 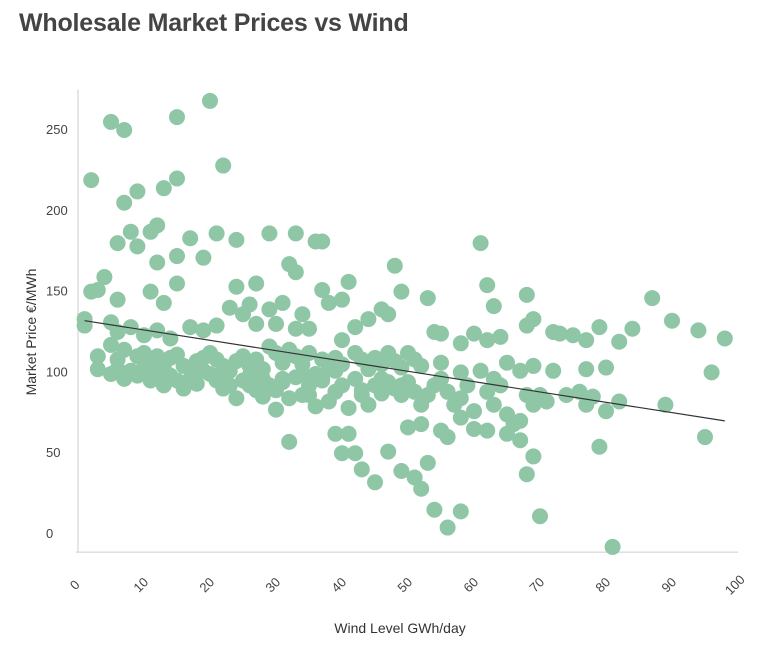 I want to click on trendline, so click(x=404, y=371).